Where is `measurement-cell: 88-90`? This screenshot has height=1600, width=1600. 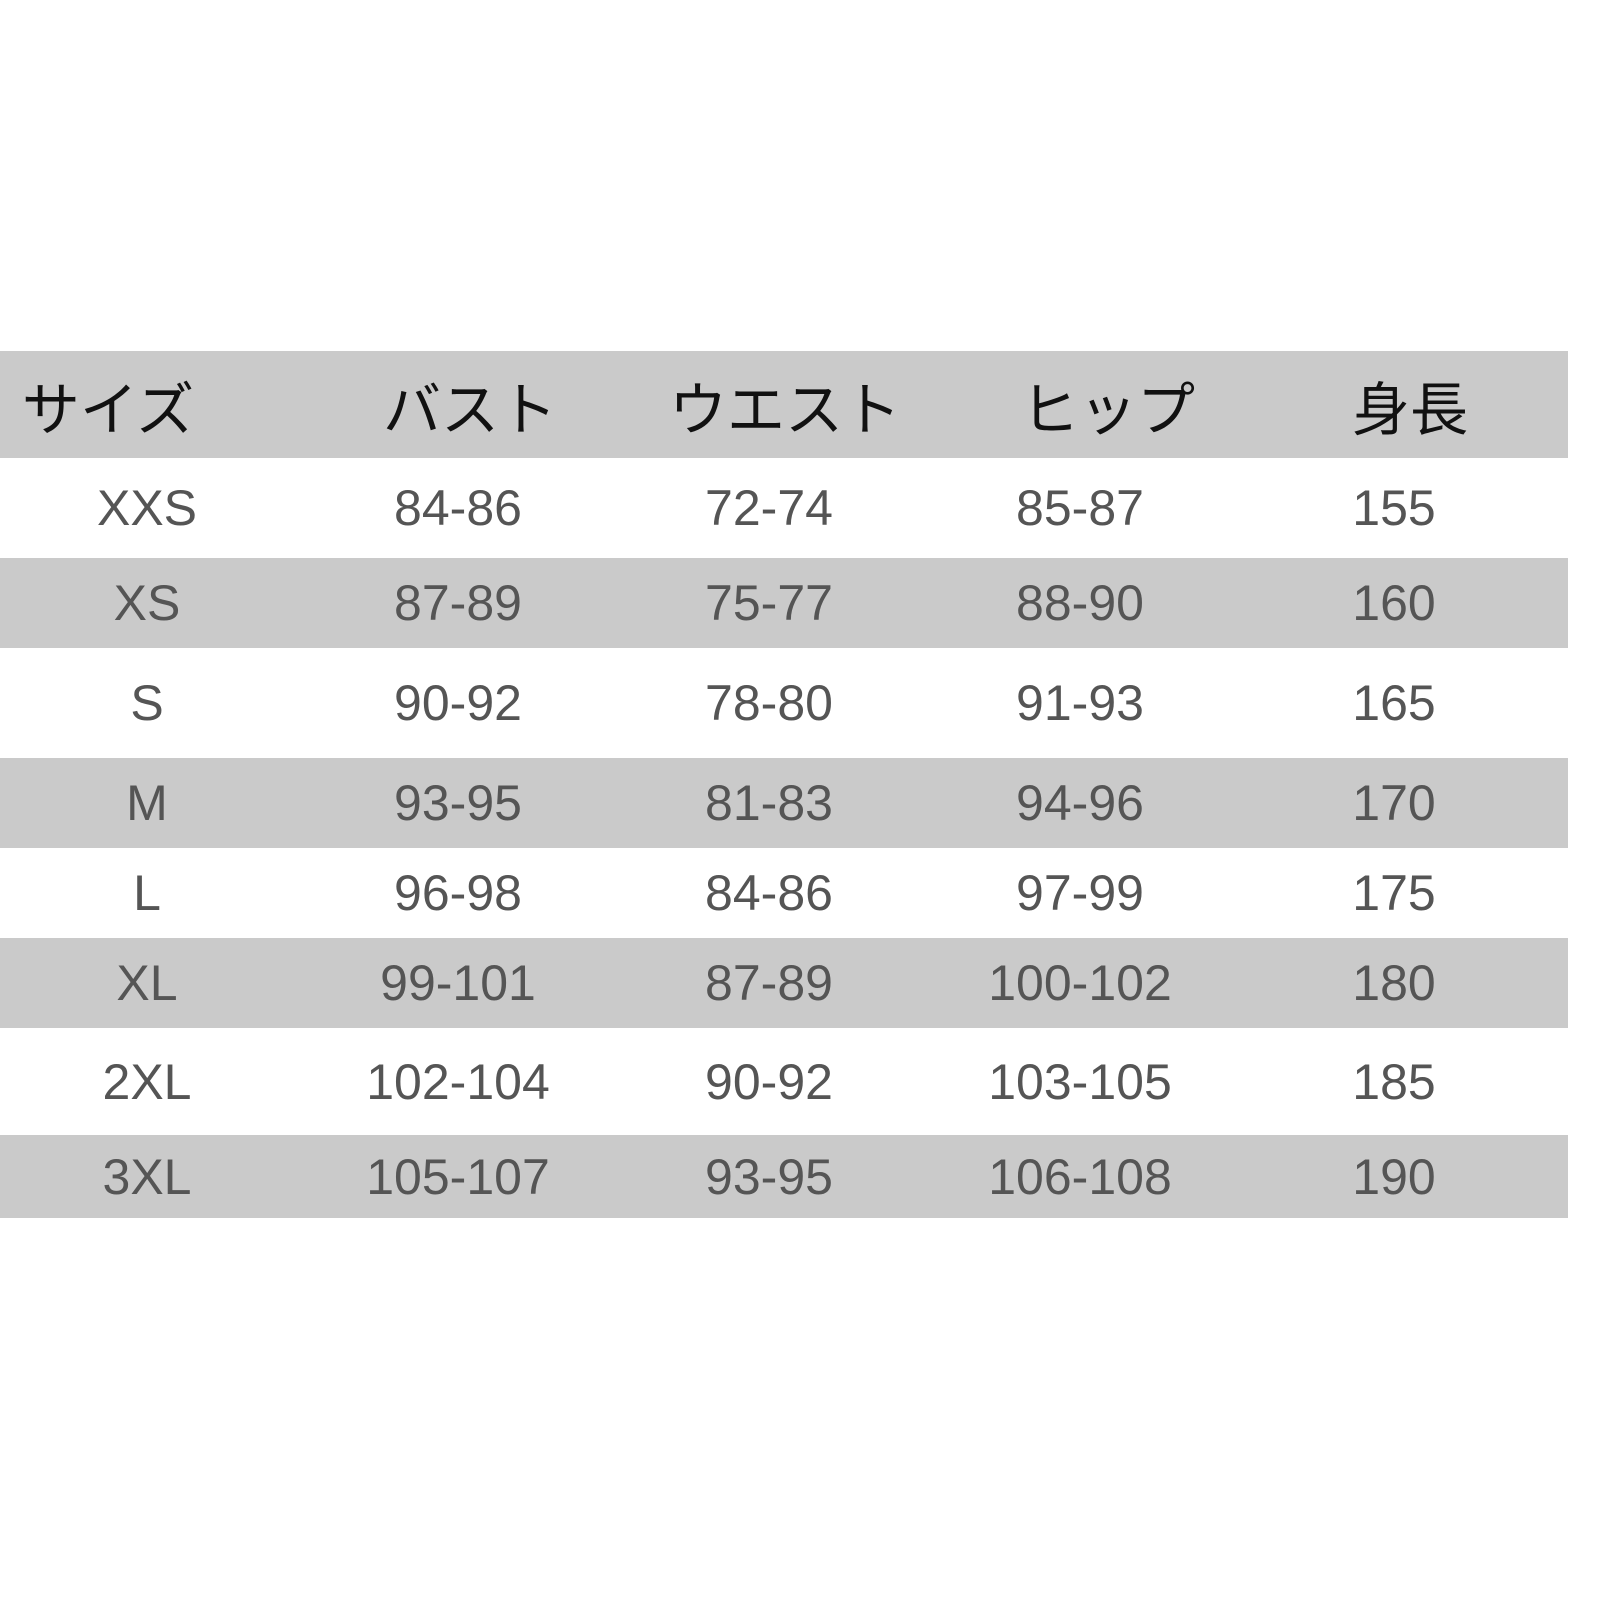
measurement-cell: 88-90 is located at coordinates (1080, 603).